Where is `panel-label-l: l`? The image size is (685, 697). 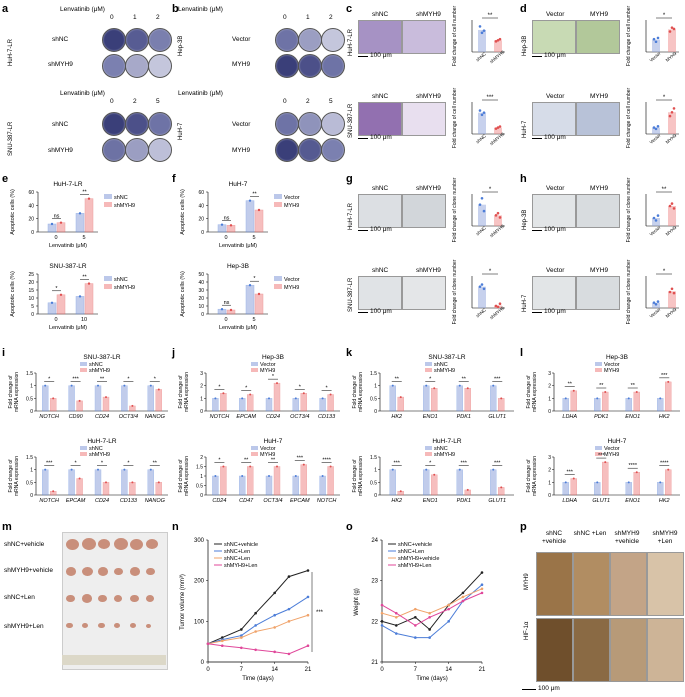
panel-label-l: l is located at coordinates (522, 353).